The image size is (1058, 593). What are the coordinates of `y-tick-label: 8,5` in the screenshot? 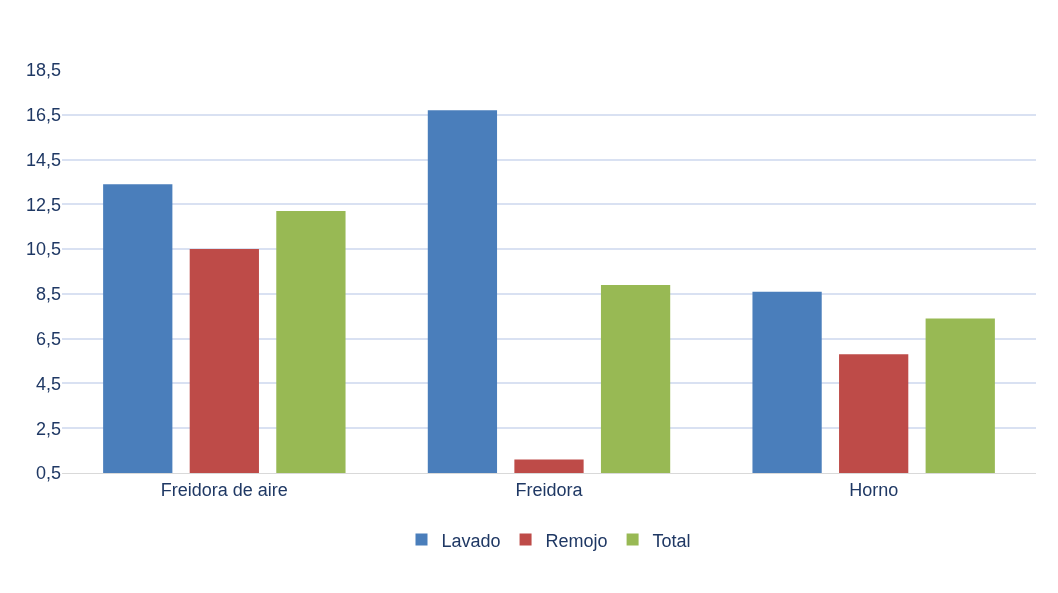 It's located at (48, 294).